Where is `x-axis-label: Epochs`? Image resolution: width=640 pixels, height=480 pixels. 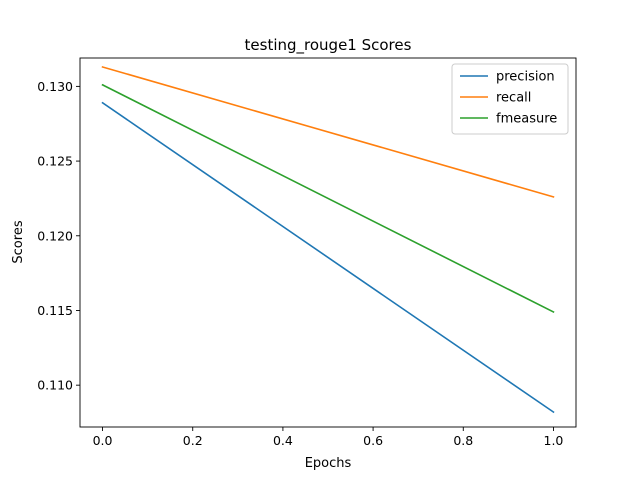
x-axis-label: Epochs is located at coordinates (328, 463).